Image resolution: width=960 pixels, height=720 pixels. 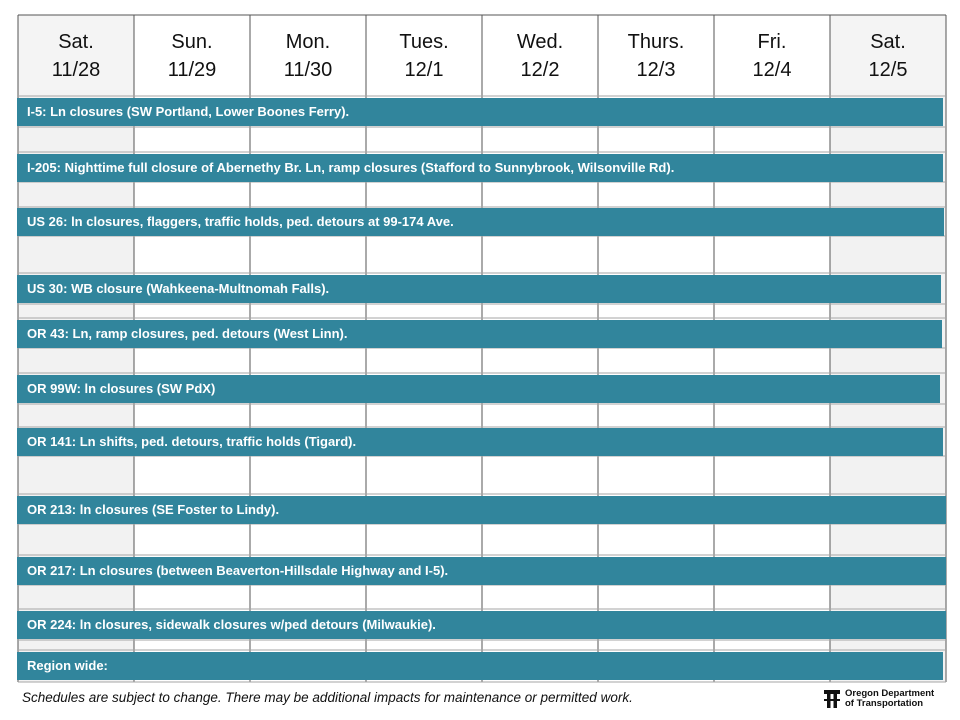 I want to click on day-name: Fri., so click(x=772, y=42).